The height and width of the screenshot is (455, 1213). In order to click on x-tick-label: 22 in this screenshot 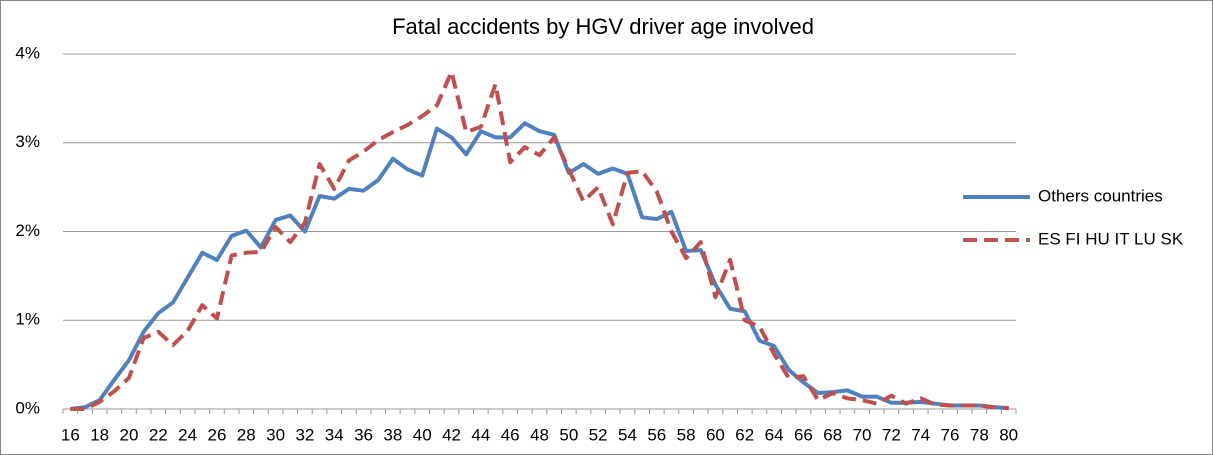, I will do `click(158, 434)`.